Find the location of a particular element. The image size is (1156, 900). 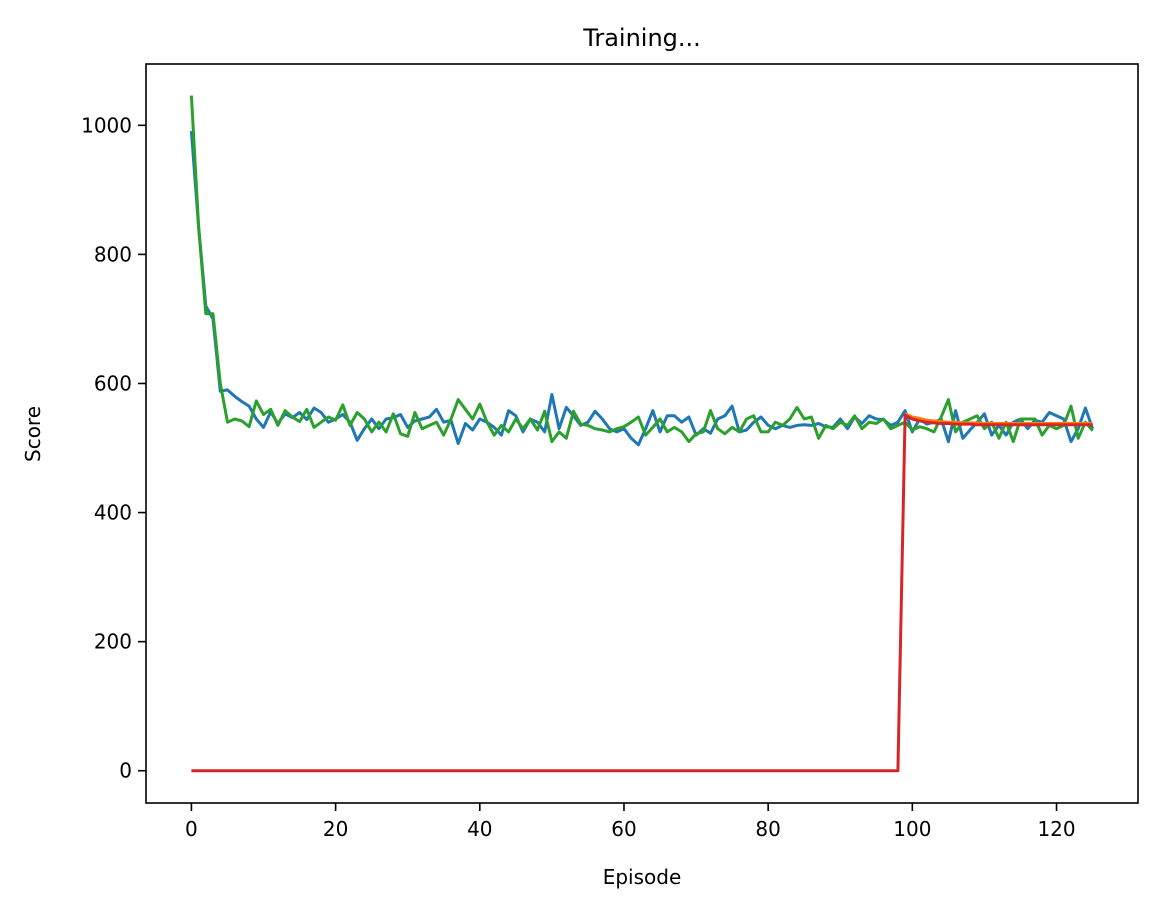

y-tick-label: 0 is located at coordinates (125, 771).